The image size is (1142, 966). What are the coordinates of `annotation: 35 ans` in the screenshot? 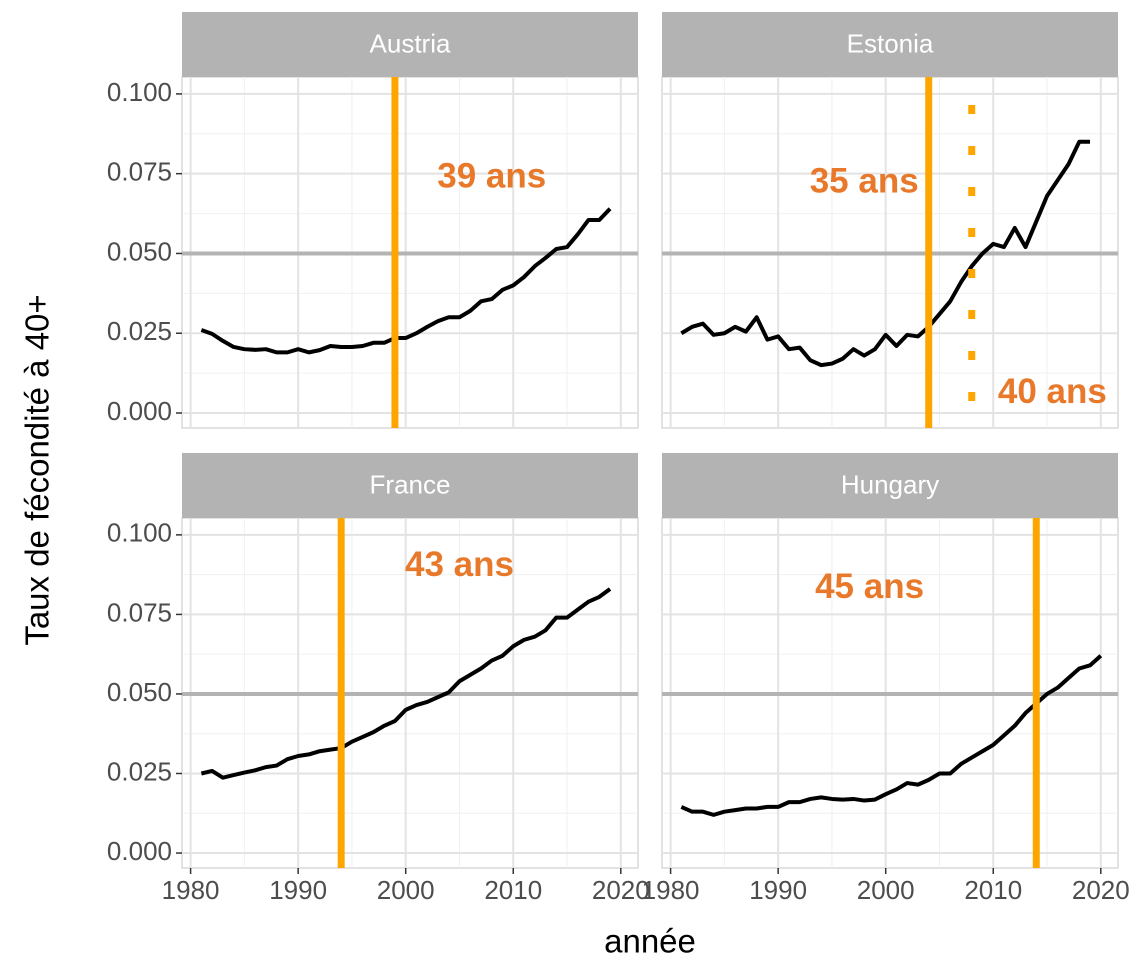 It's located at (864, 181).